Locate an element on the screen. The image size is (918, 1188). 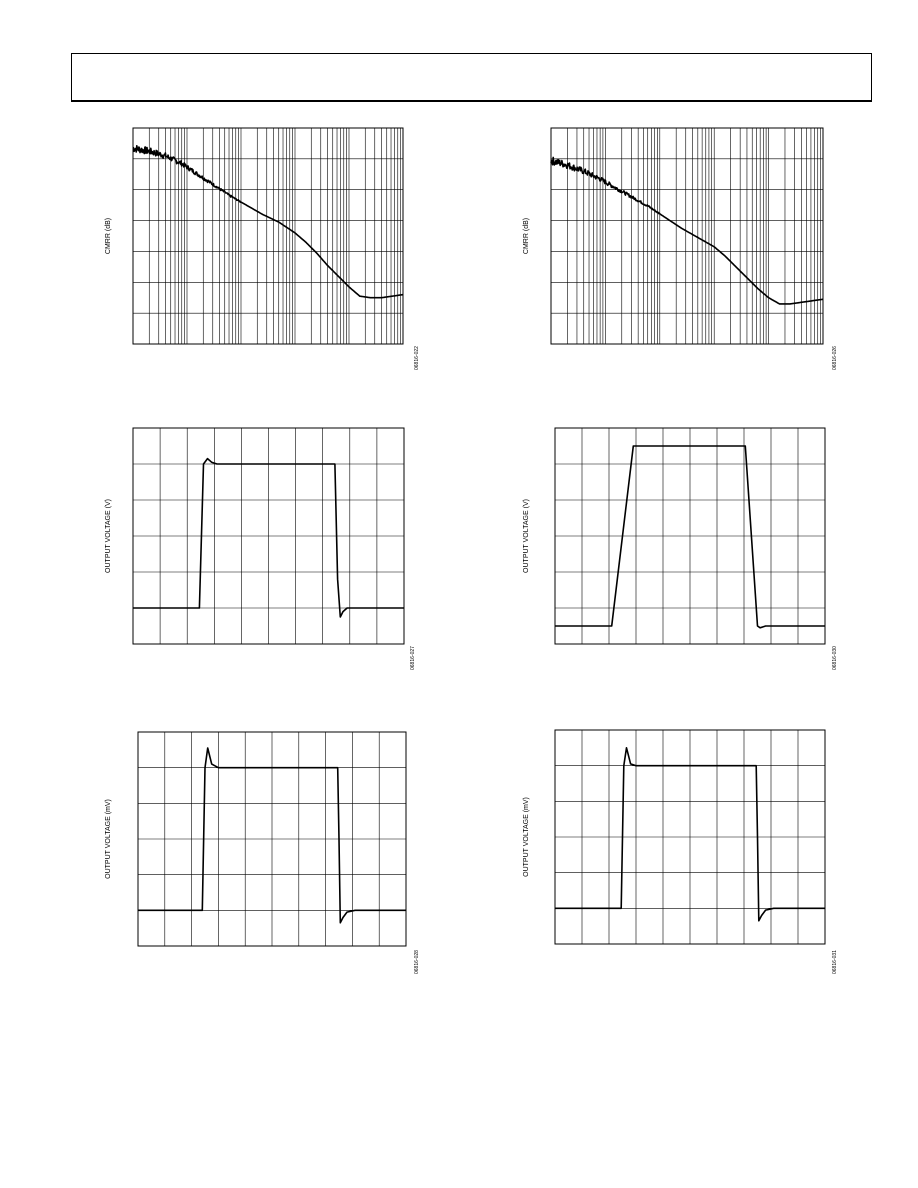
figure-code: 06816-026 is located at coordinates (835, 358).